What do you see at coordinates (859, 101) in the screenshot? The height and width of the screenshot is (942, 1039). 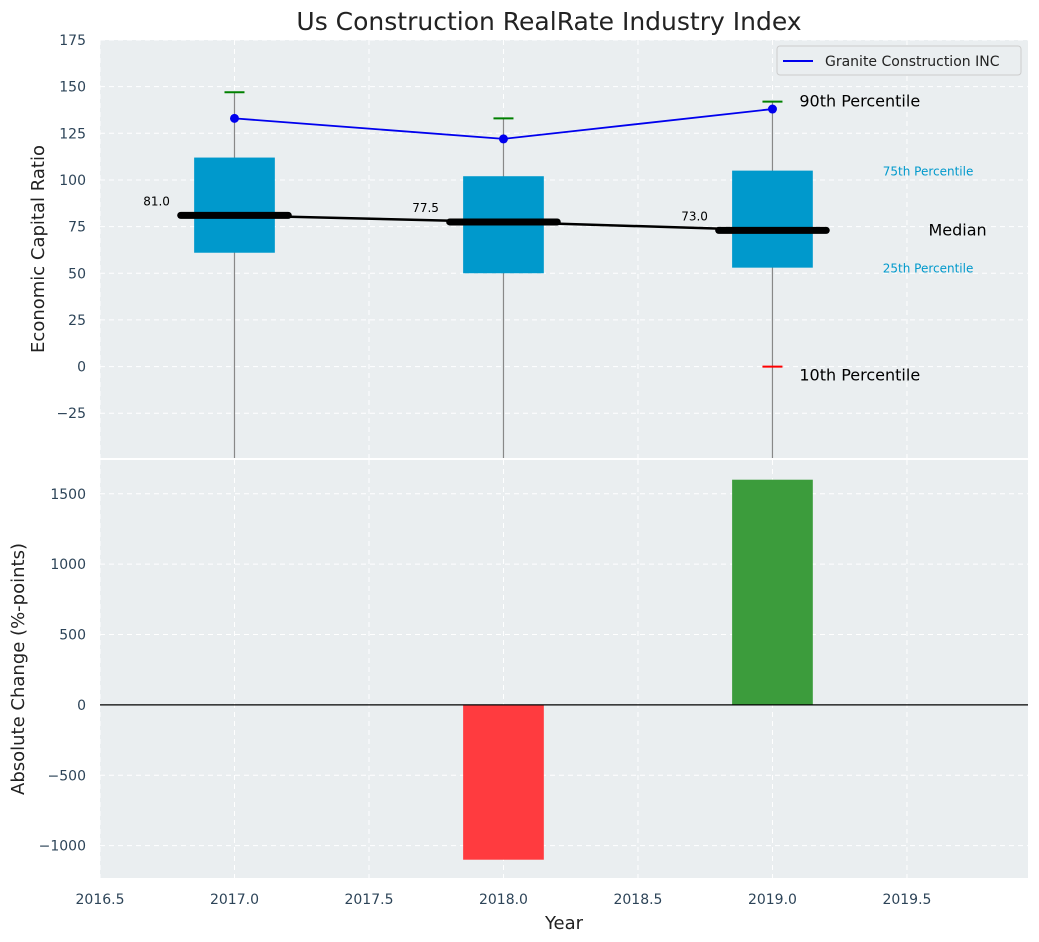 I see `annotation-90th: 90th Percentile` at bounding box center [859, 101].